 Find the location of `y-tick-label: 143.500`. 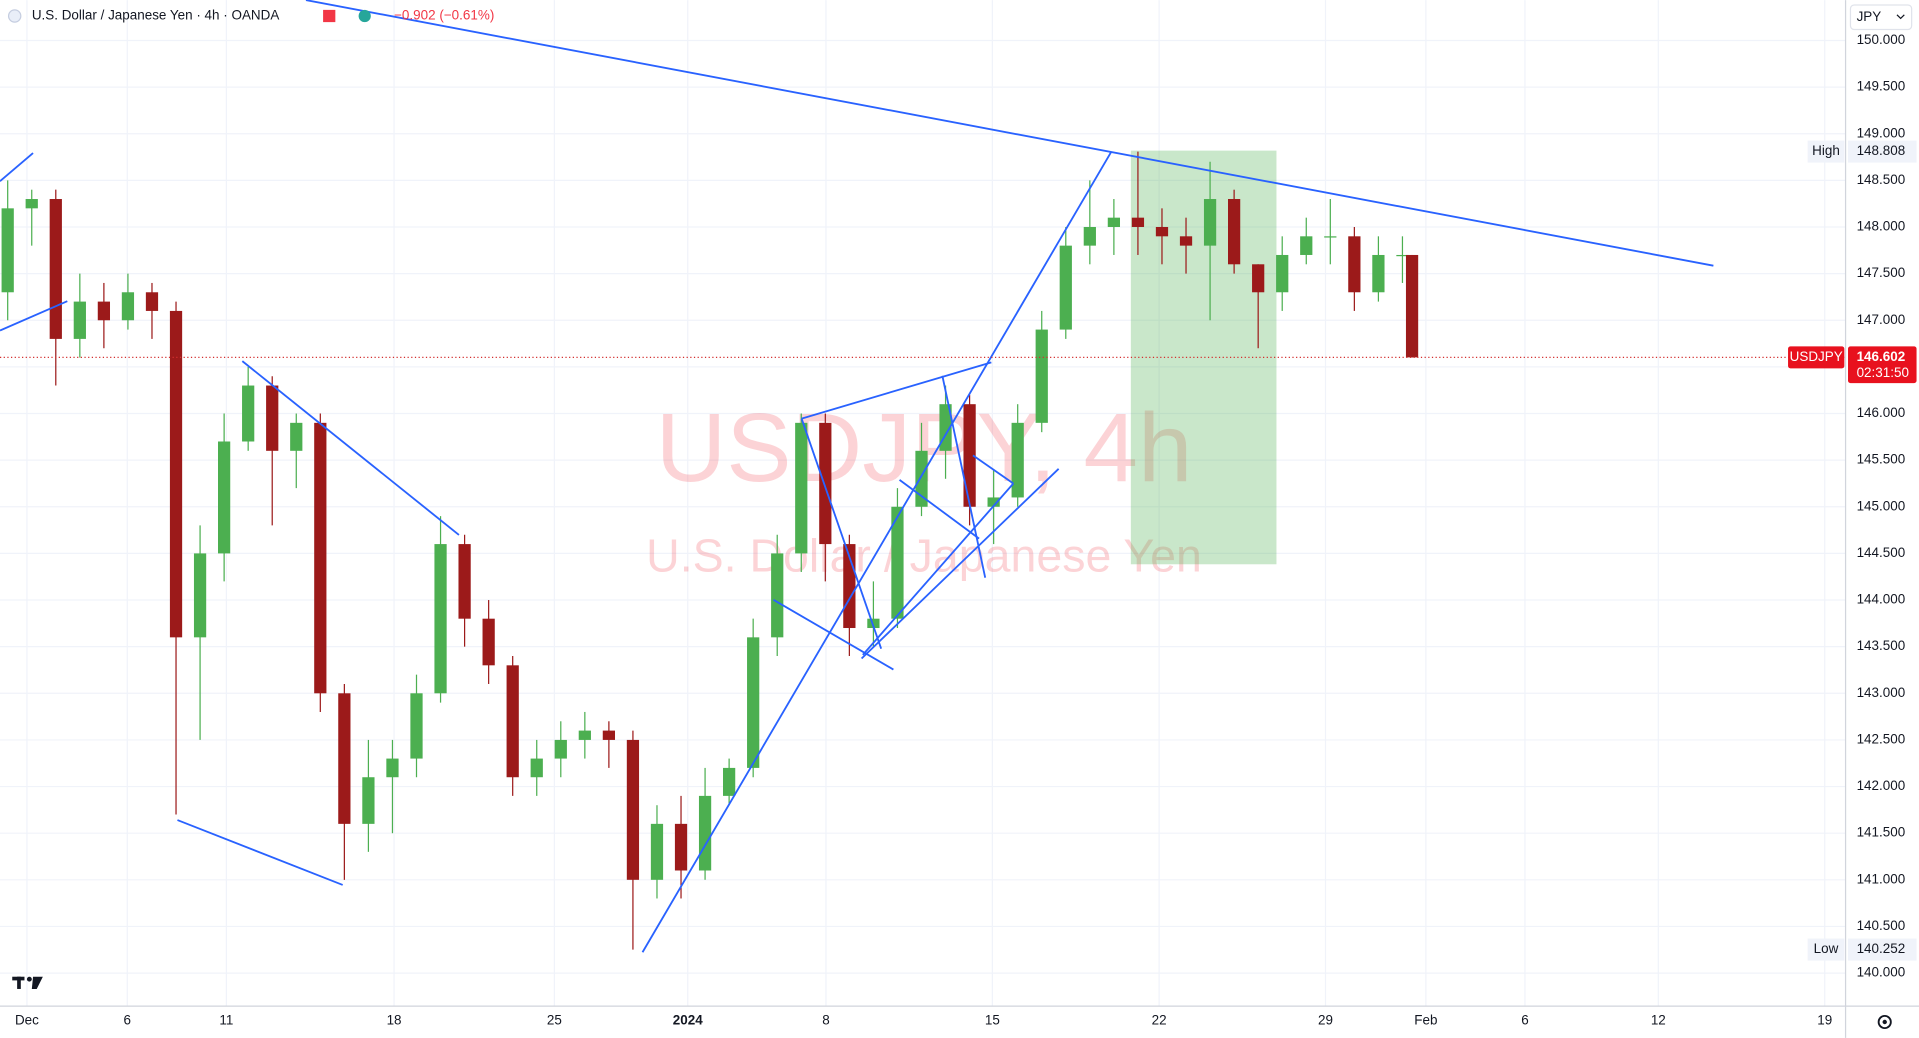

y-tick-label: 143.500 is located at coordinates (1881, 645).